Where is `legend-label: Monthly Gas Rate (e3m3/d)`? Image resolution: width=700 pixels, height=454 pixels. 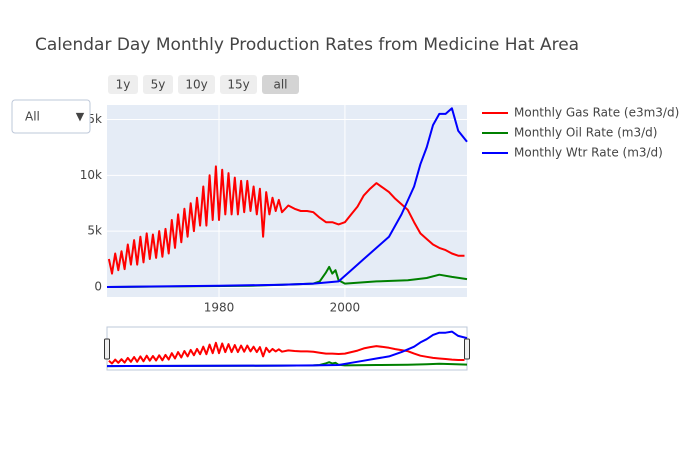 legend-label: Monthly Gas Rate (e3m3/d) is located at coordinates (596, 113).